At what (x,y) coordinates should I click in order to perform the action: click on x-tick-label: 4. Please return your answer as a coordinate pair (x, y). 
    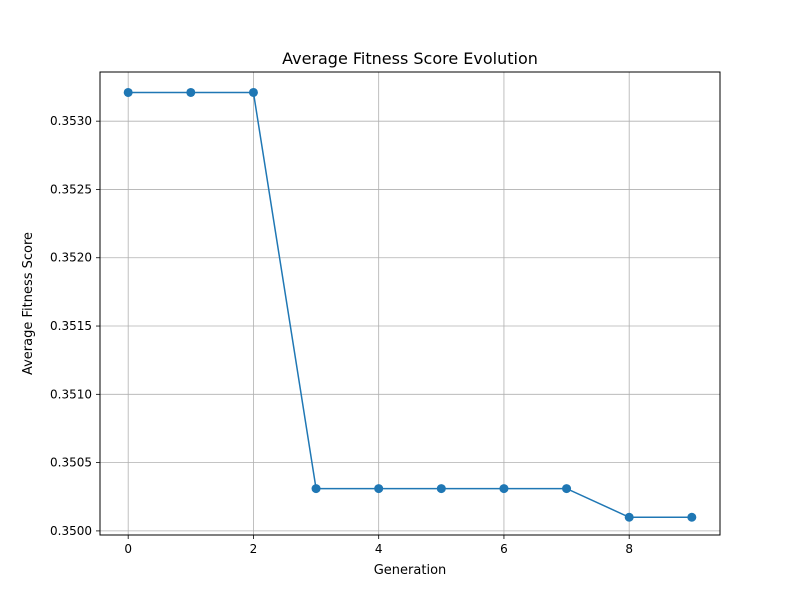
    Looking at the image, I should click on (379, 549).